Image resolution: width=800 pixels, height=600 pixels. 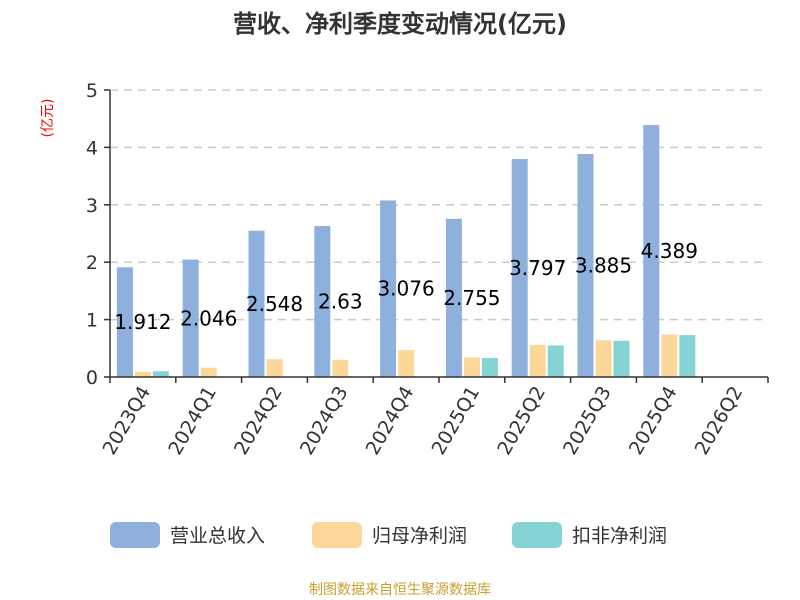 What do you see at coordinates (48, 118) in the screenshot?
I see `unit-label: (亿元)` at bounding box center [48, 118].